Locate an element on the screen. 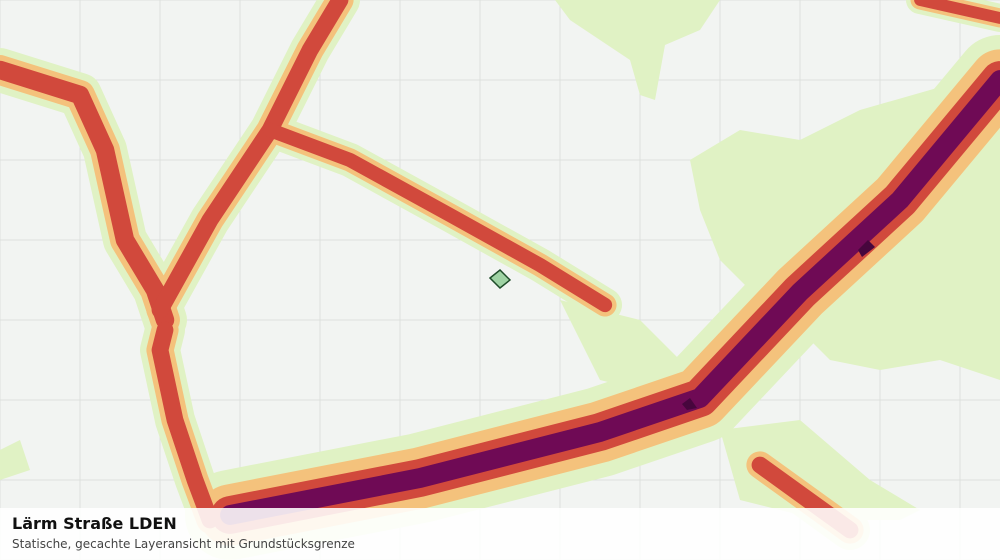 The width and height of the screenshot is (1000, 560). map-title: Lärm Straße LDEN is located at coordinates (94, 523).